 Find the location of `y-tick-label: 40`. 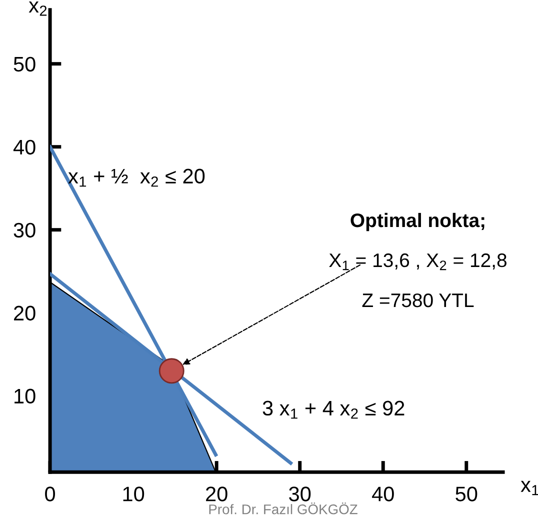

y-tick-label: 40 is located at coordinates (24, 147).